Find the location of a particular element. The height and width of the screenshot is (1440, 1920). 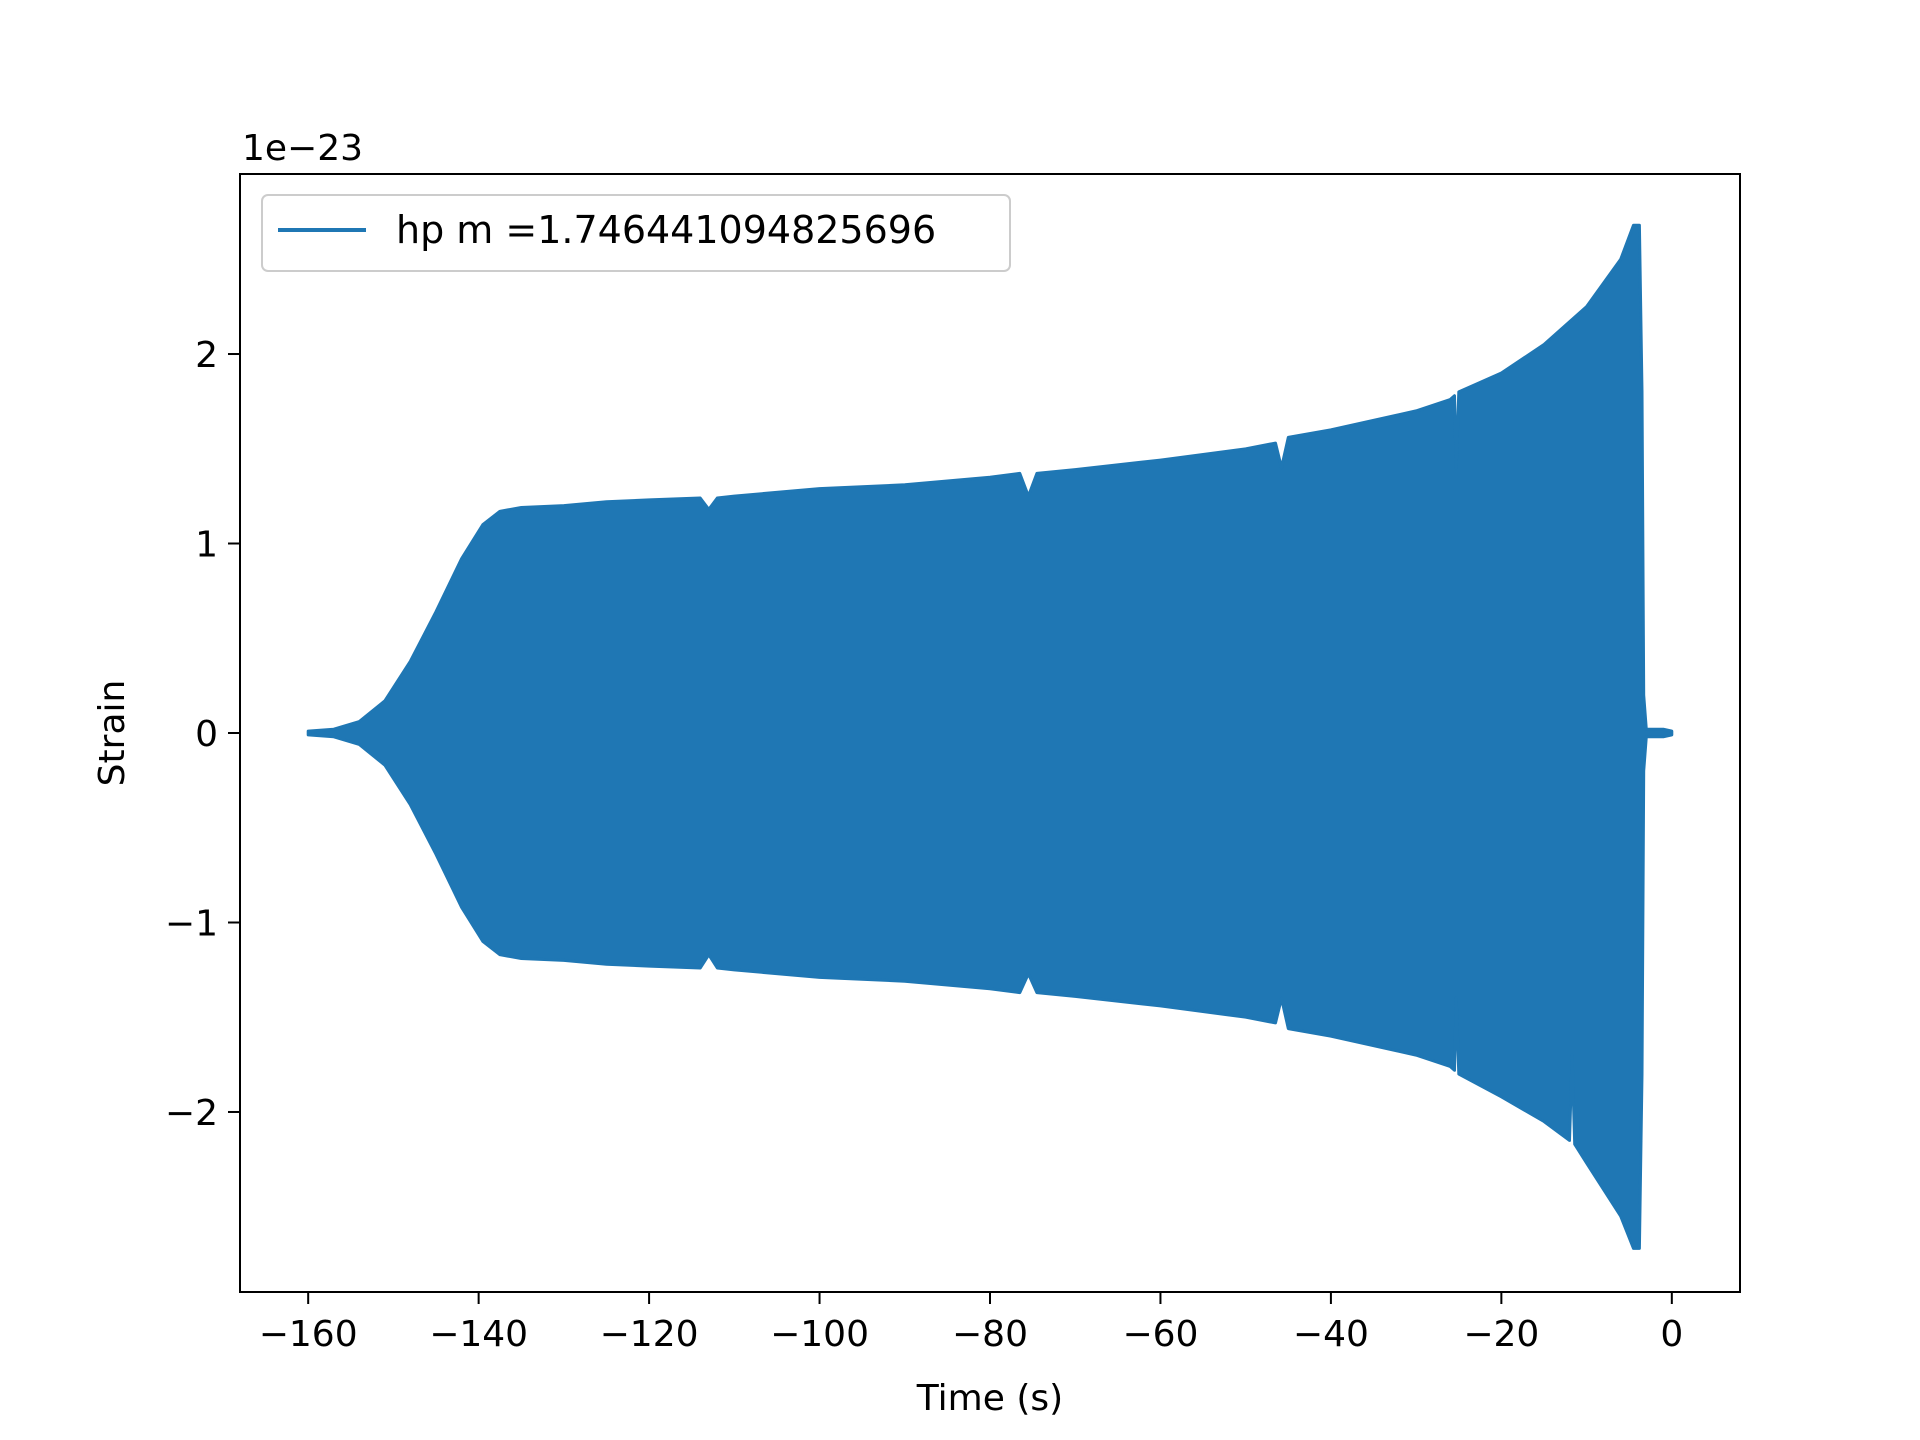

y-axis: −2 −1 0 1 2 is located at coordinates (202, 734).